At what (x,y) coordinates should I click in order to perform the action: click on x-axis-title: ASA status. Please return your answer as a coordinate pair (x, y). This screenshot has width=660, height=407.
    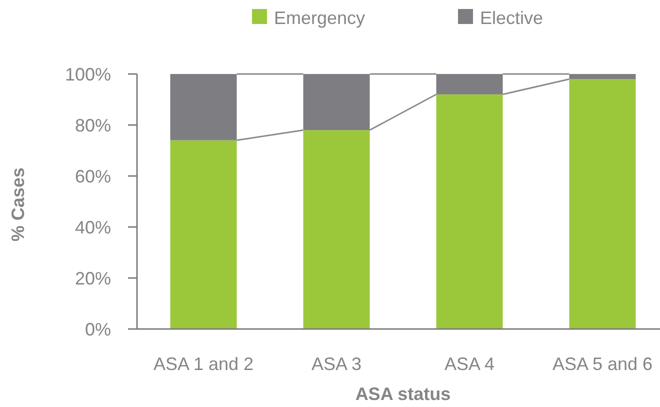
    Looking at the image, I should click on (403, 394).